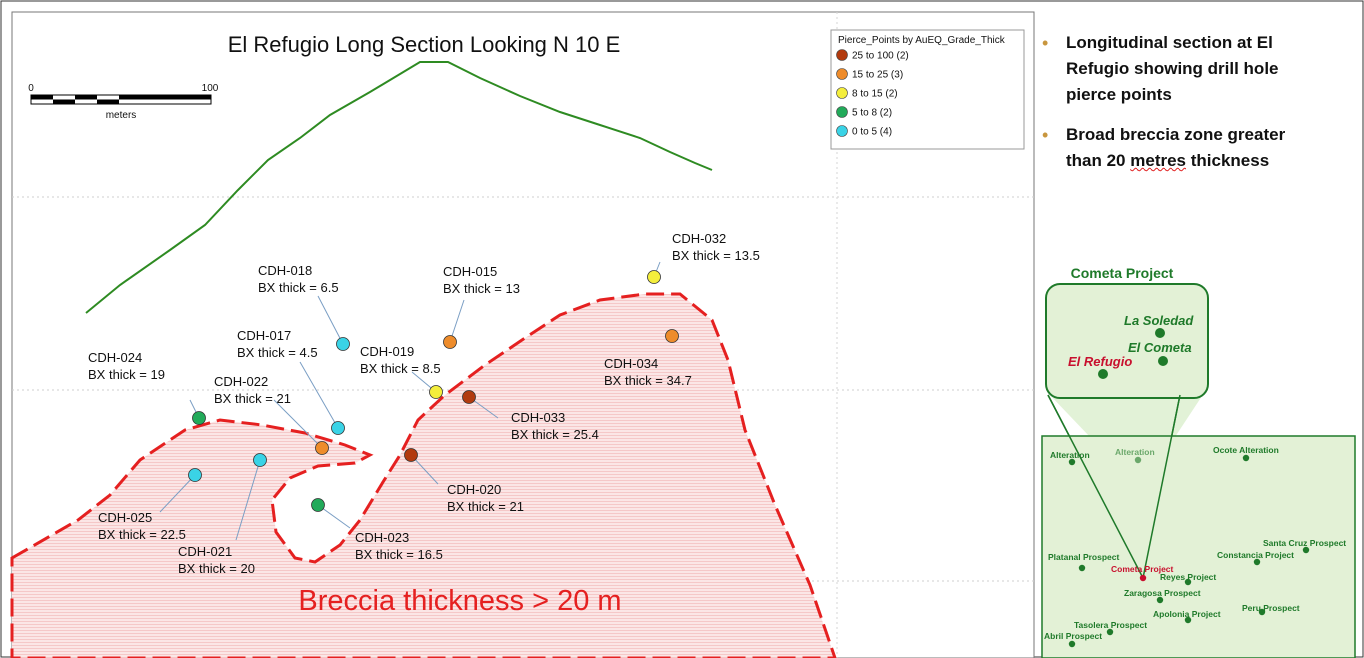 The width and height of the screenshot is (1364, 658). I want to click on scale-unit: meters, so click(121, 115).